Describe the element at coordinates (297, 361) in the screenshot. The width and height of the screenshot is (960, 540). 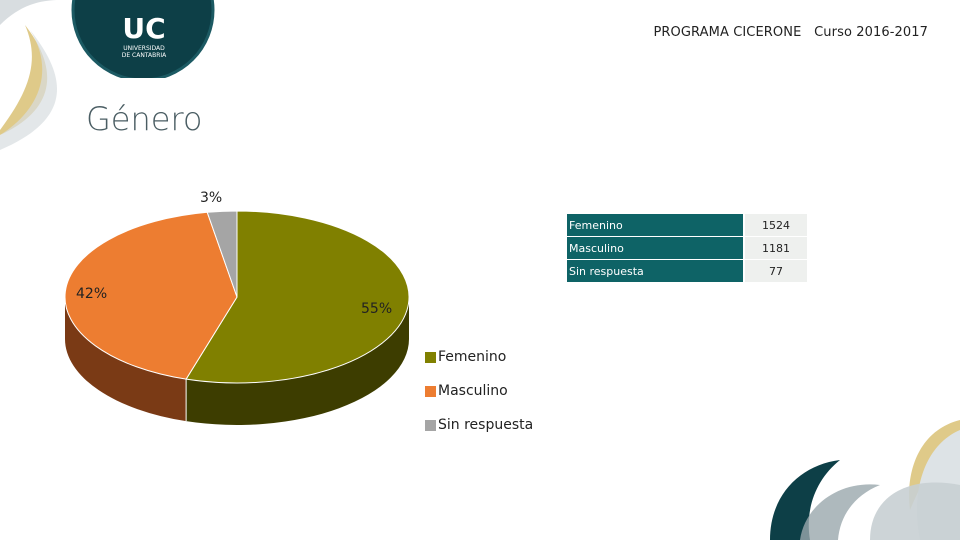
I see `pie-side-femenino` at that location.